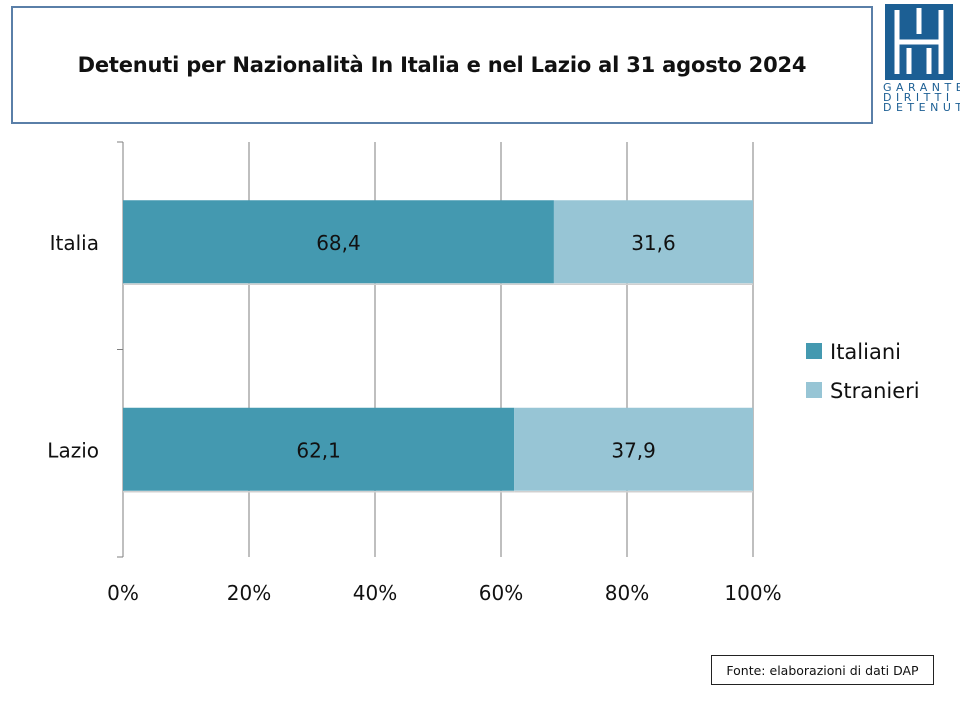 Image resolution: width=960 pixels, height=720 pixels. Describe the element at coordinates (74, 243) in the screenshot. I see `category-label: Italia` at that location.